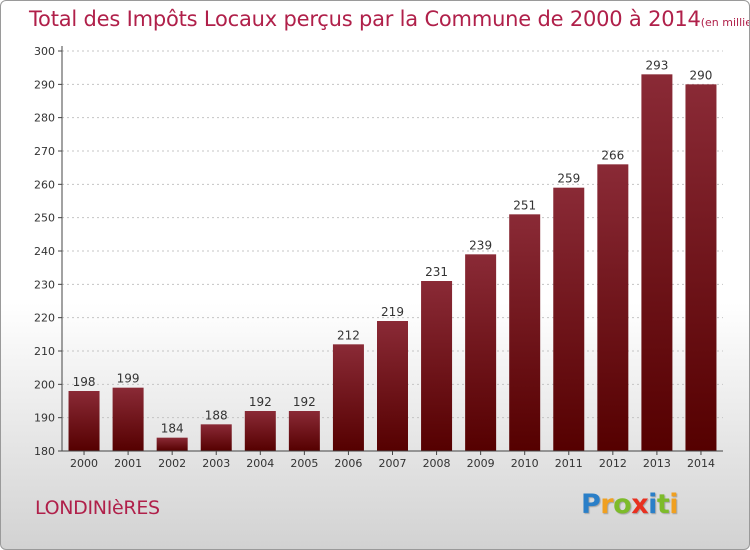 Image resolution: width=750 pixels, height=550 pixels. What do you see at coordinates (84, 382) in the screenshot?
I see `data-label: 198` at bounding box center [84, 382].